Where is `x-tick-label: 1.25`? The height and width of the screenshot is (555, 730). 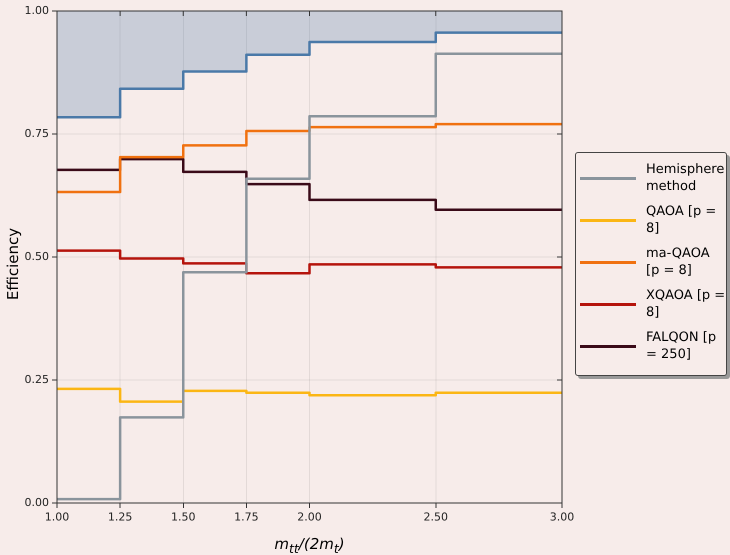 x-tick-label: 1.25 is located at coordinates (120, 517).